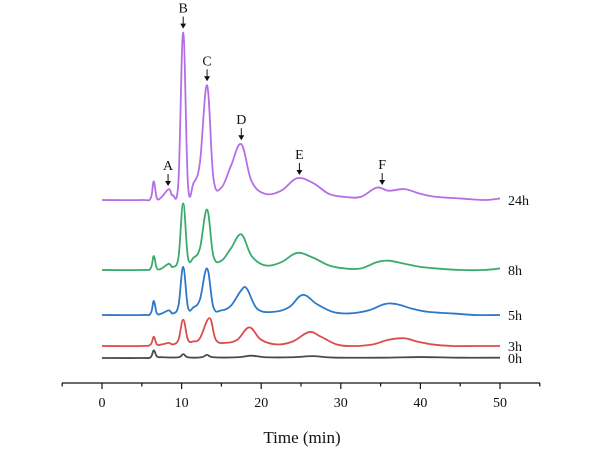  I want to click on peak-annotation-A: A, so click(168, 173).